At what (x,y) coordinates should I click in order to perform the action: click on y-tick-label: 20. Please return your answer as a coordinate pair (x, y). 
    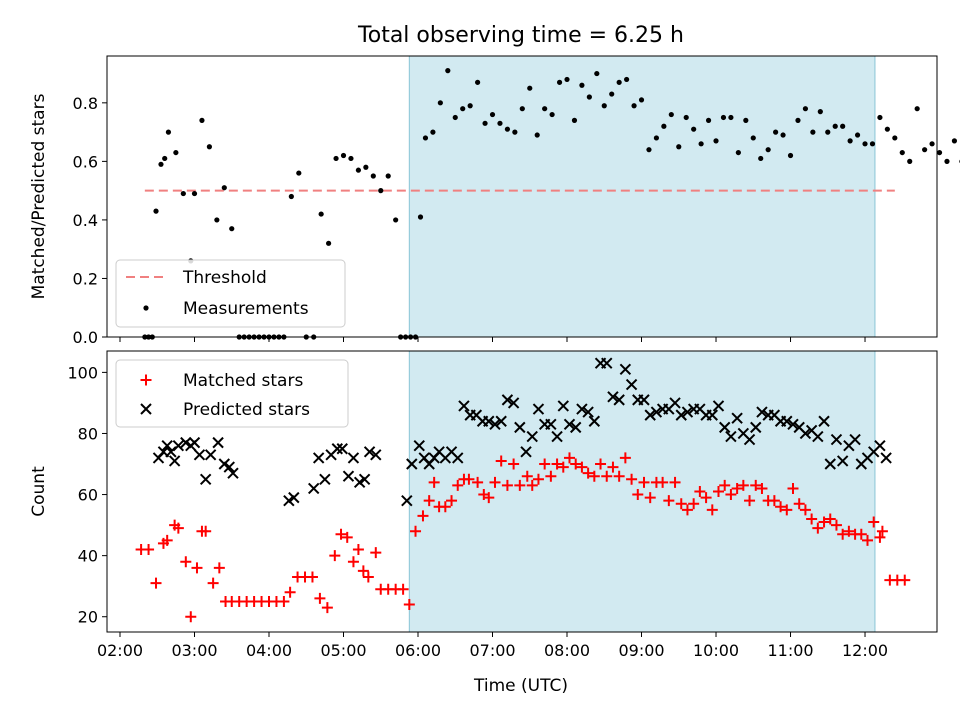
    Looking at the image, I should click on (88, 617).